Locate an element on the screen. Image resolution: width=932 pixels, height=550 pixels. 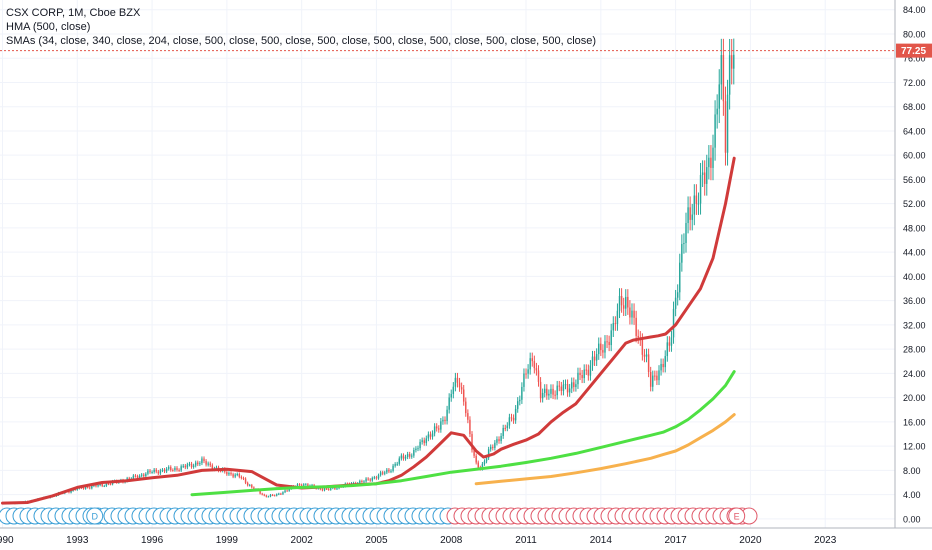
y-tick-label: 0.00 is located at coordinates (912, 519).